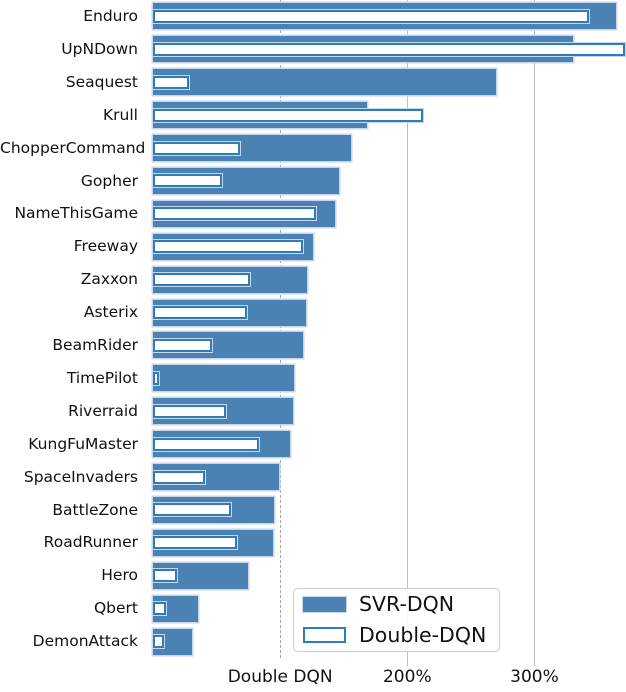  Describe the element at coordinates (324, 605) in the screenshot. I see `legend-swatch-solid-icon` at that location.